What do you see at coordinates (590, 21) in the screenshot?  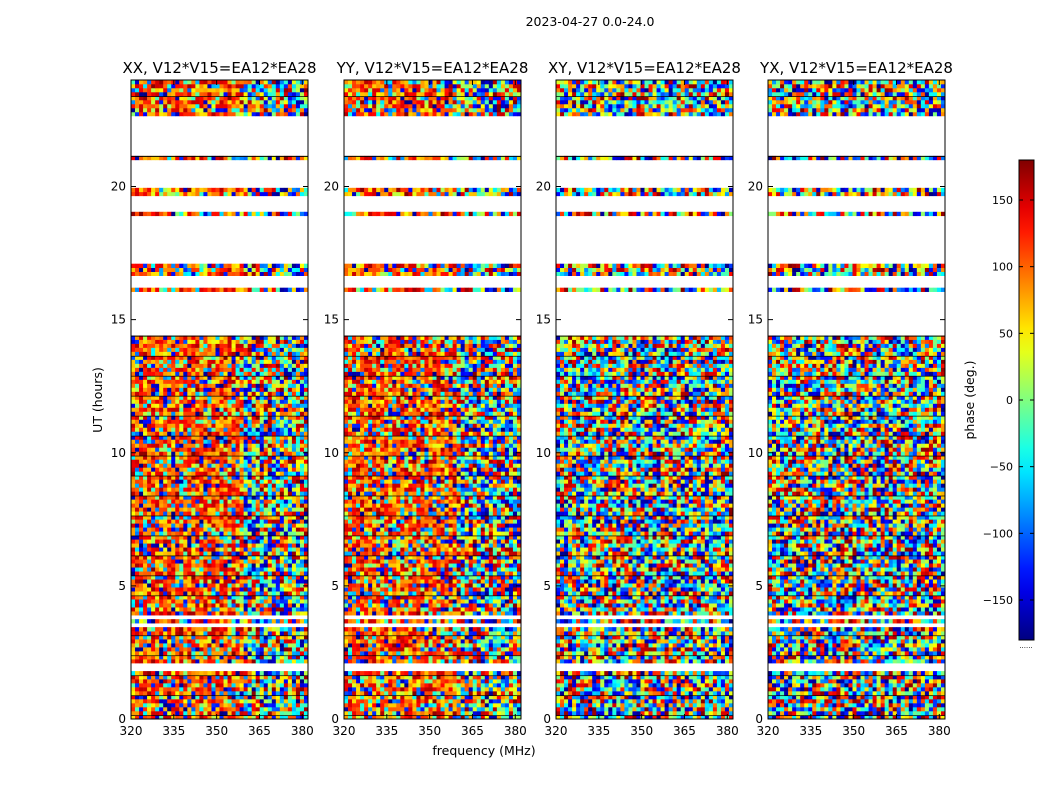 I see `figure-suptitle: 2023-04-27 0.0-24.0` at bounding box center [590, 21].